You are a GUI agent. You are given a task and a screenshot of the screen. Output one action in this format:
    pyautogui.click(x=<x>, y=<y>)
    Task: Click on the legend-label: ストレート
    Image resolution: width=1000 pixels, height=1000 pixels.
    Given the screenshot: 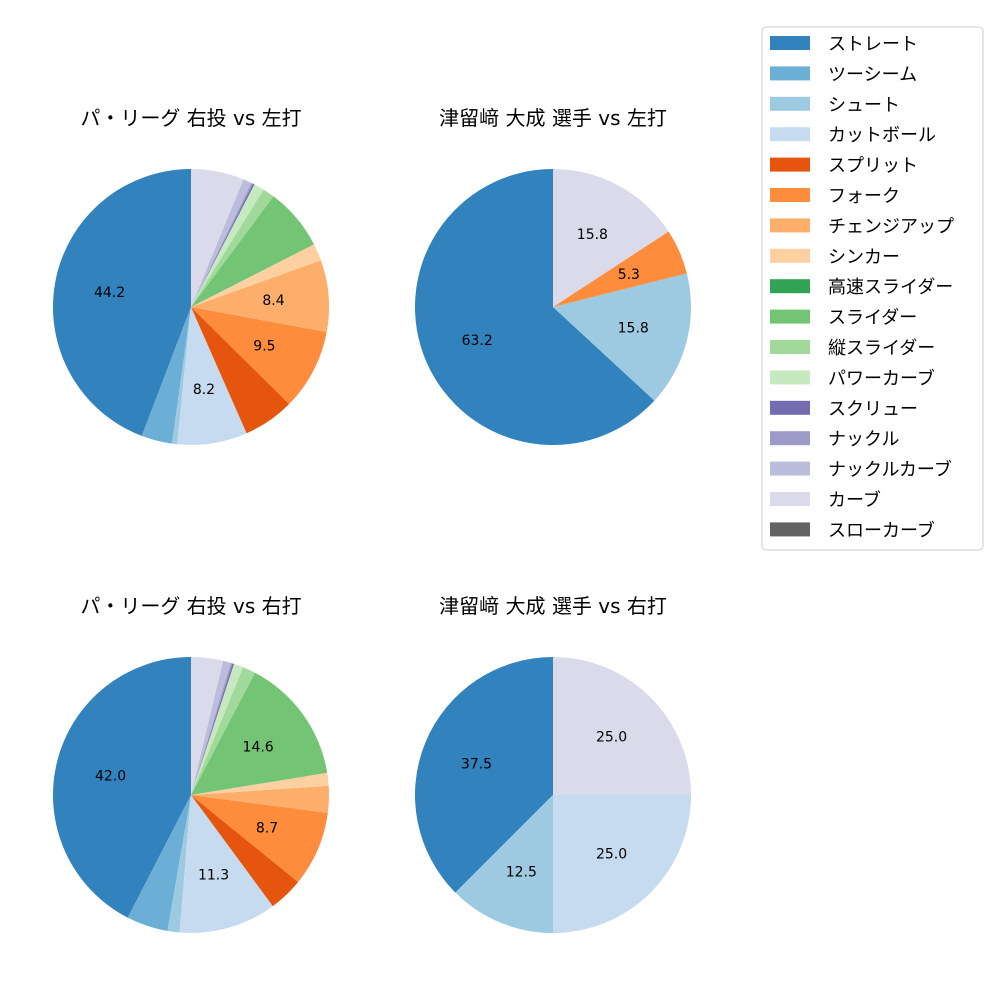 What is the action you would take?
    pyautogui.click(x=873, y=44)
    